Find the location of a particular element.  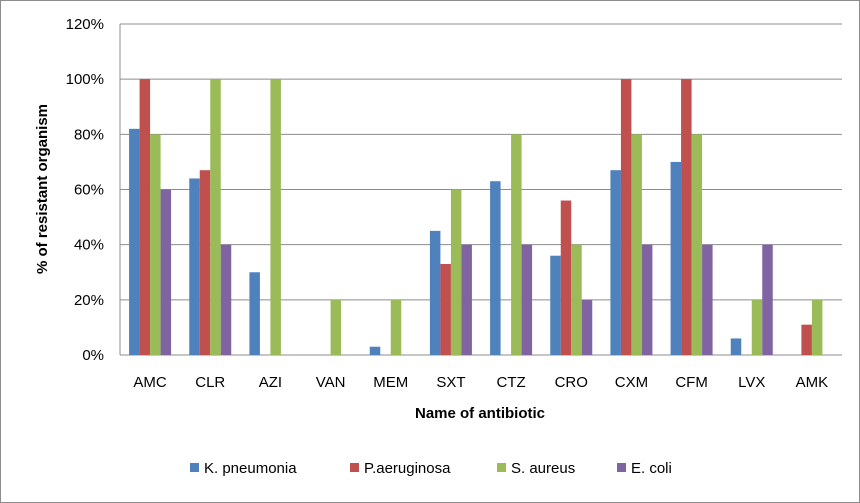

y-tick-label: 120% is located at coordinates (85, 24).